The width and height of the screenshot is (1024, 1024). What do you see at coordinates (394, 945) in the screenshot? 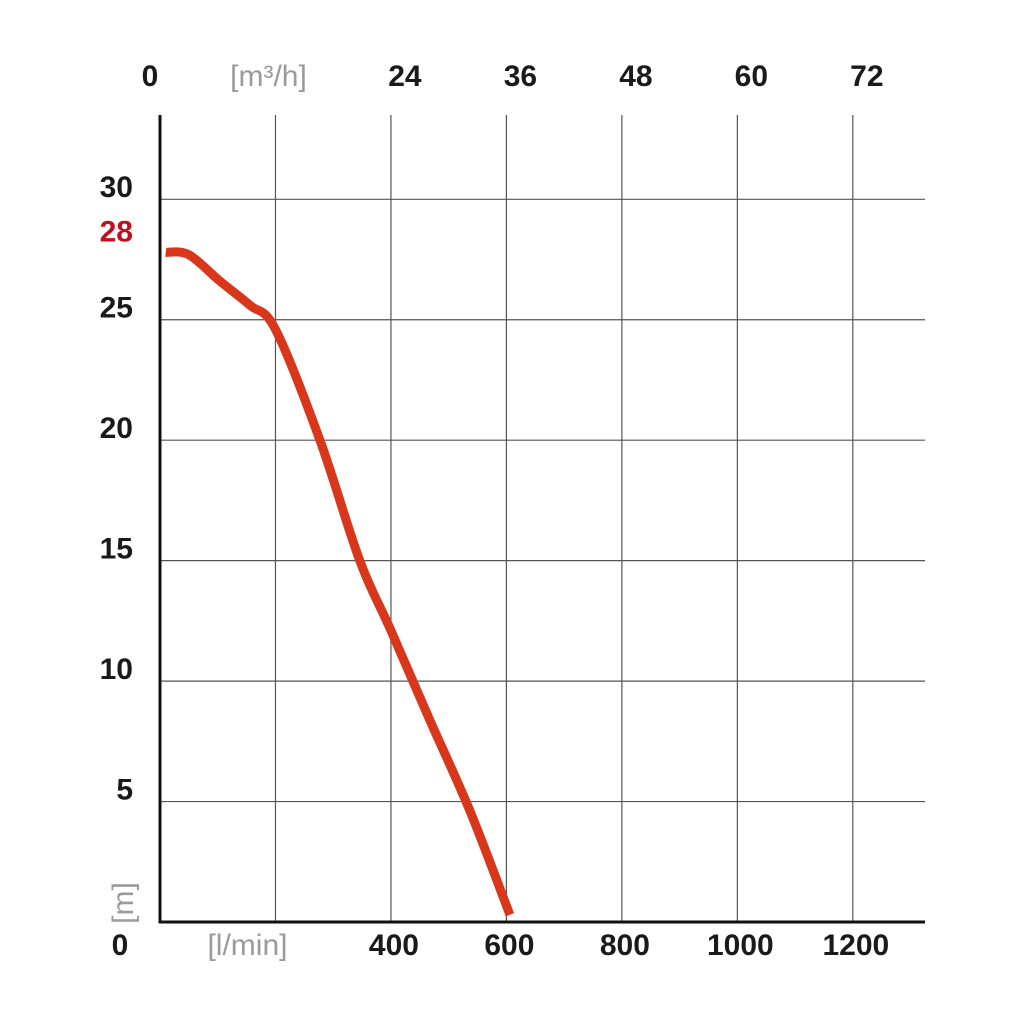
I see `x-tick-label: 400` at bounding box center [394, 945].